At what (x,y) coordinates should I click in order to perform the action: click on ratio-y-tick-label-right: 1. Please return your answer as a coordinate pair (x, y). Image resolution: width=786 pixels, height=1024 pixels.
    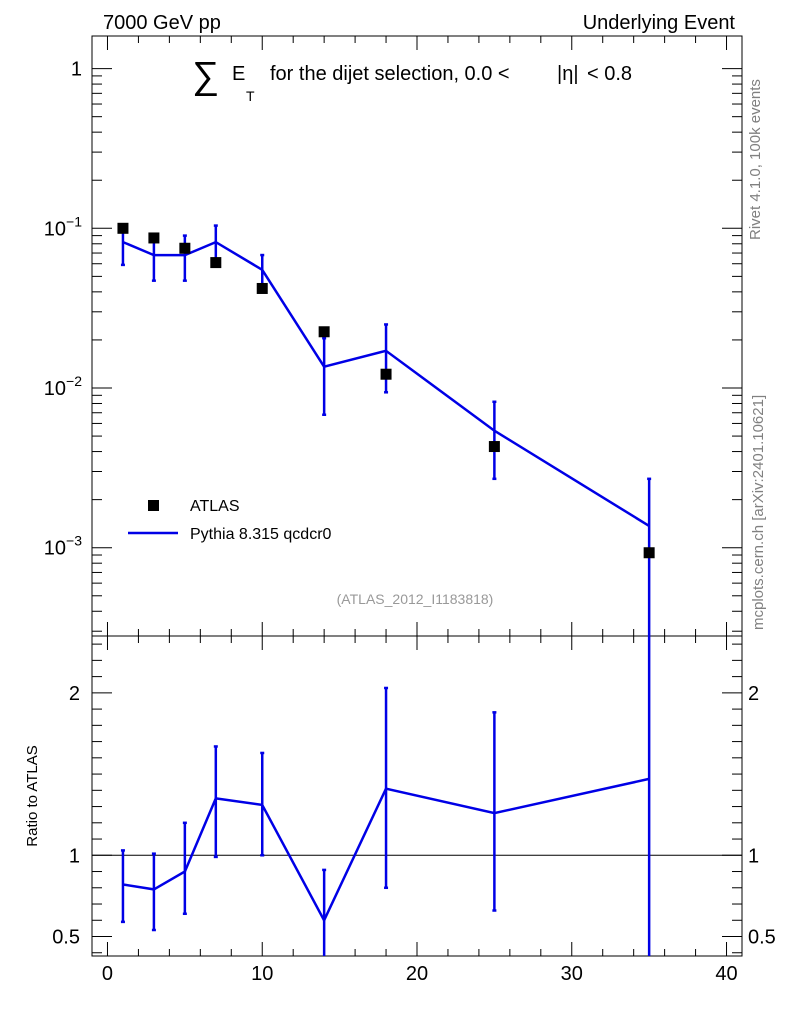
    Looking at the image, I should click on (753, 856).